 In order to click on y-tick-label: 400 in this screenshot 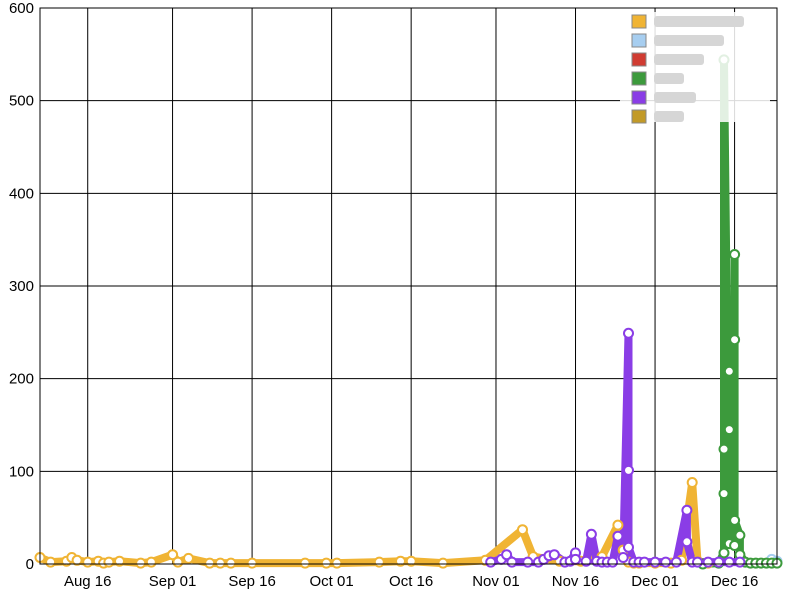, I will do `click(21, 193)`.